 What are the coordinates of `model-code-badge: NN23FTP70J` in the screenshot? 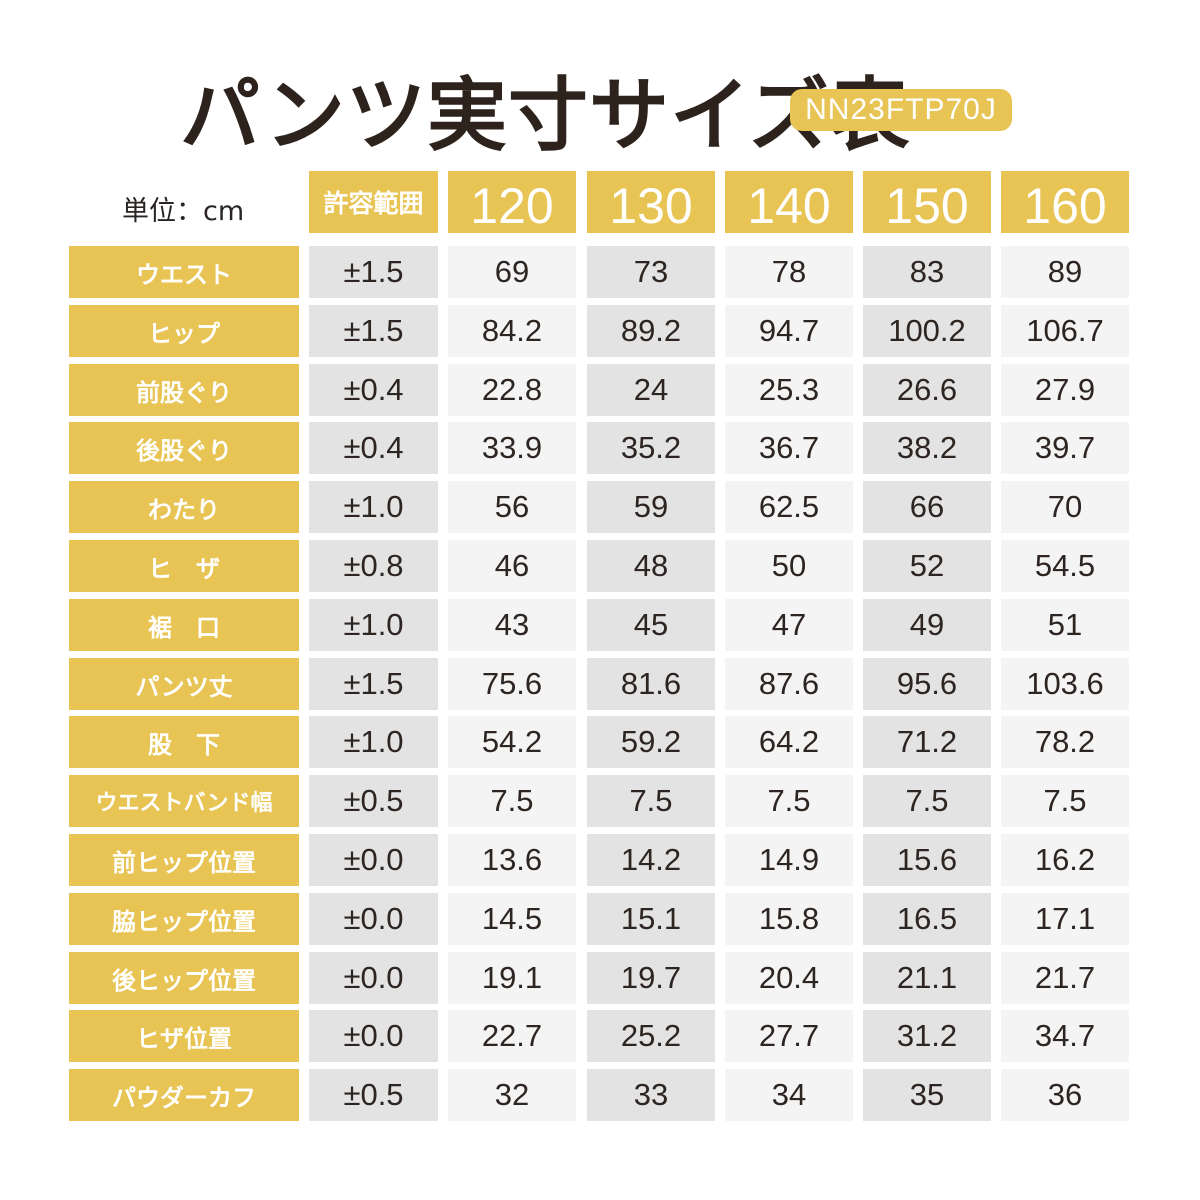 It's located at (901, 110).